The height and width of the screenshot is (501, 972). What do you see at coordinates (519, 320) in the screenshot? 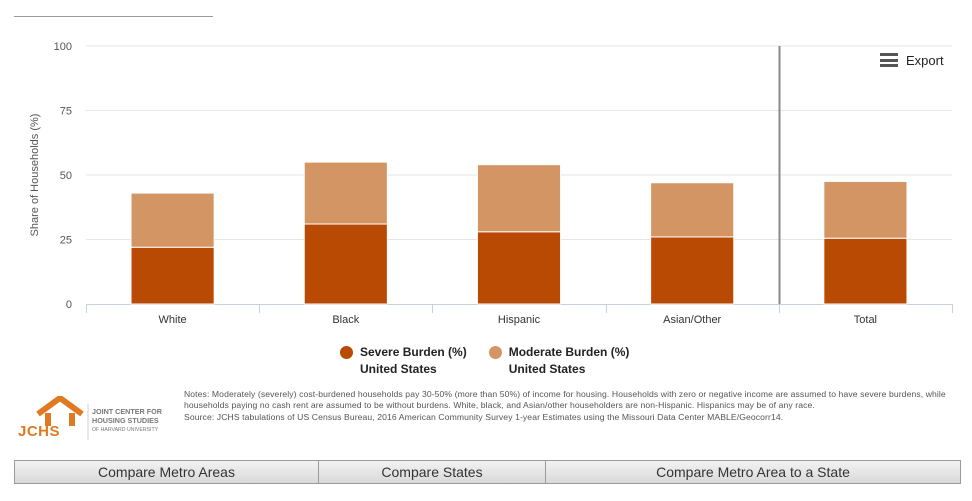
I see `x-tick-label: Hispanic` at bounding box center [519, 320].